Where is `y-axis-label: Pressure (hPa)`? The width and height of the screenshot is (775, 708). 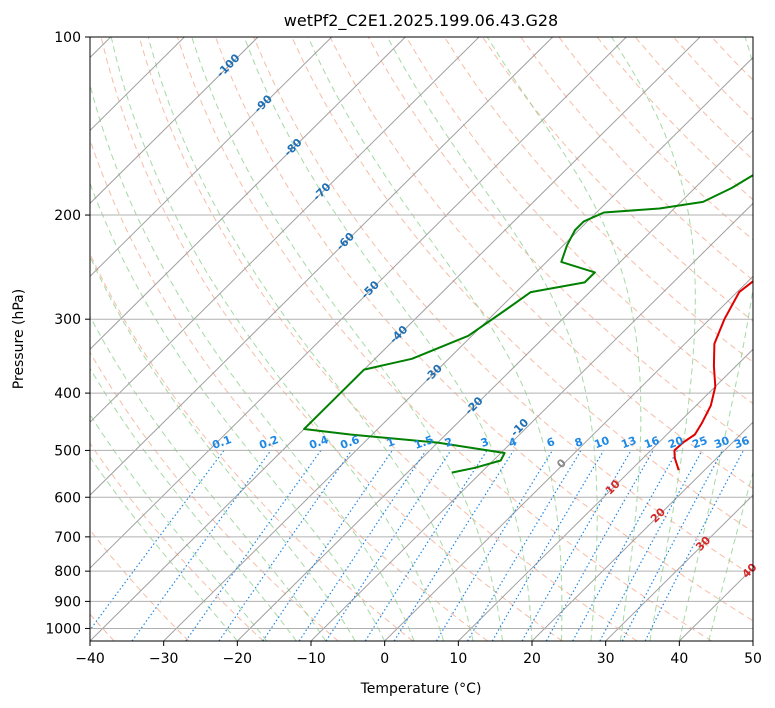 y-axis-label: Pressure (hPa) is located at coordinates (19, 339).